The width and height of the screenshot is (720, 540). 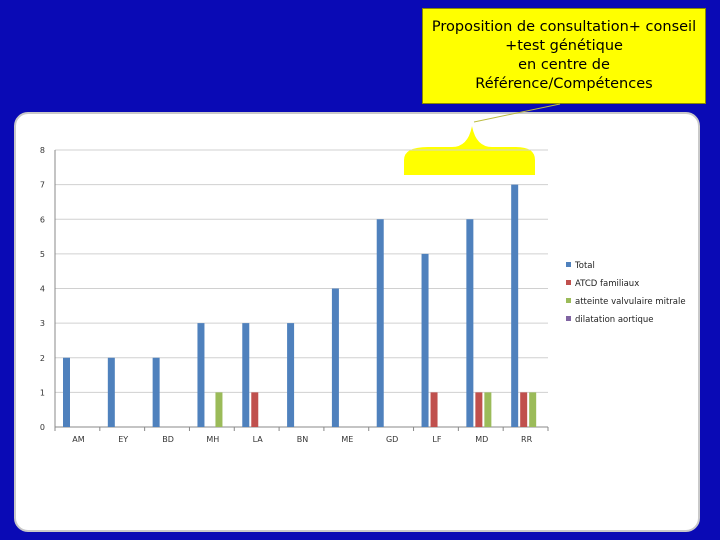 What do you see at coordinates (78, 439) in the screenshot?
I see `x-tick-label: AM` at bounding box center [78, 439].